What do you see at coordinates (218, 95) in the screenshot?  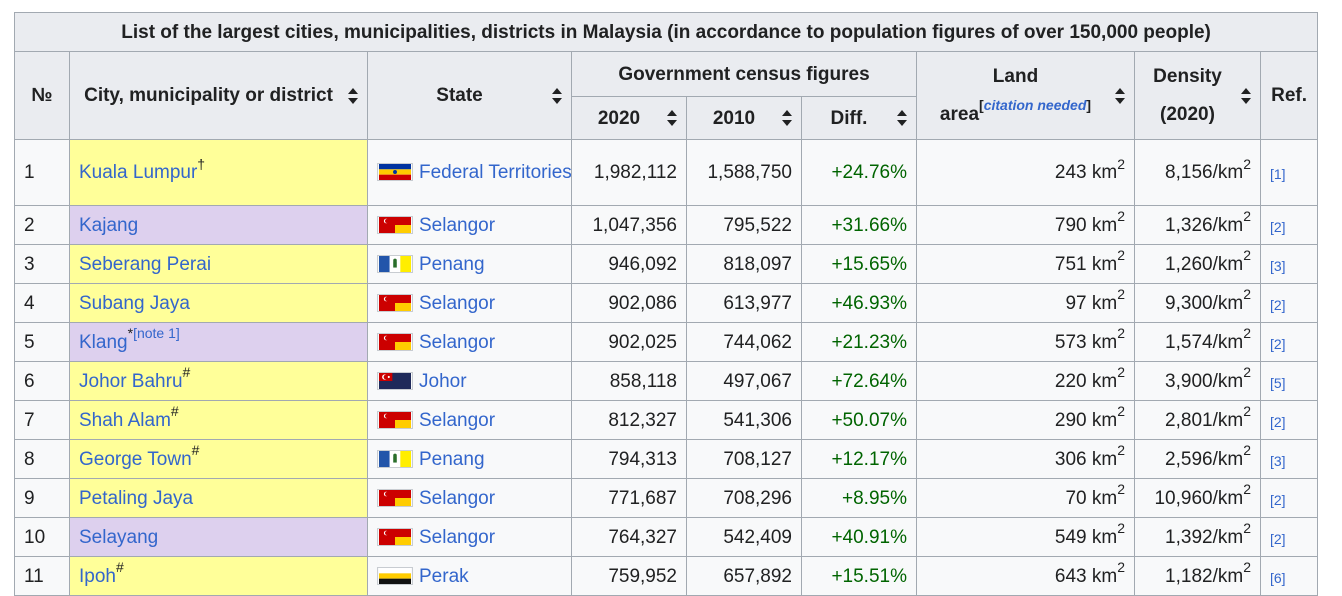 I see `header-city: City, municipality or district` at bounding box center [218, 95].